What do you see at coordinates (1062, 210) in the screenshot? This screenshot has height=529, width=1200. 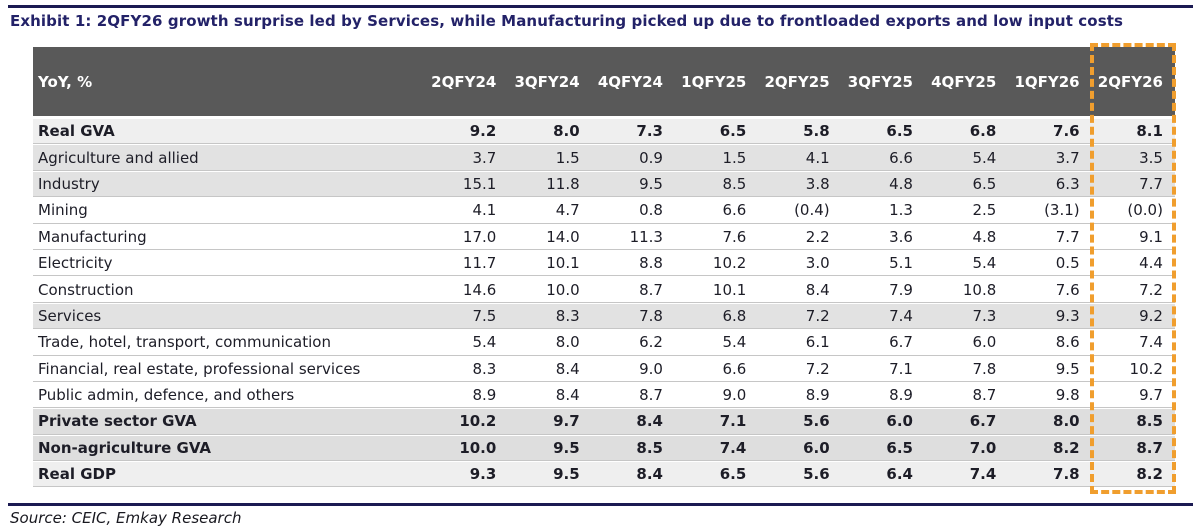 I see `value-cell: (3.1)` at bounding box center [1062, 210].